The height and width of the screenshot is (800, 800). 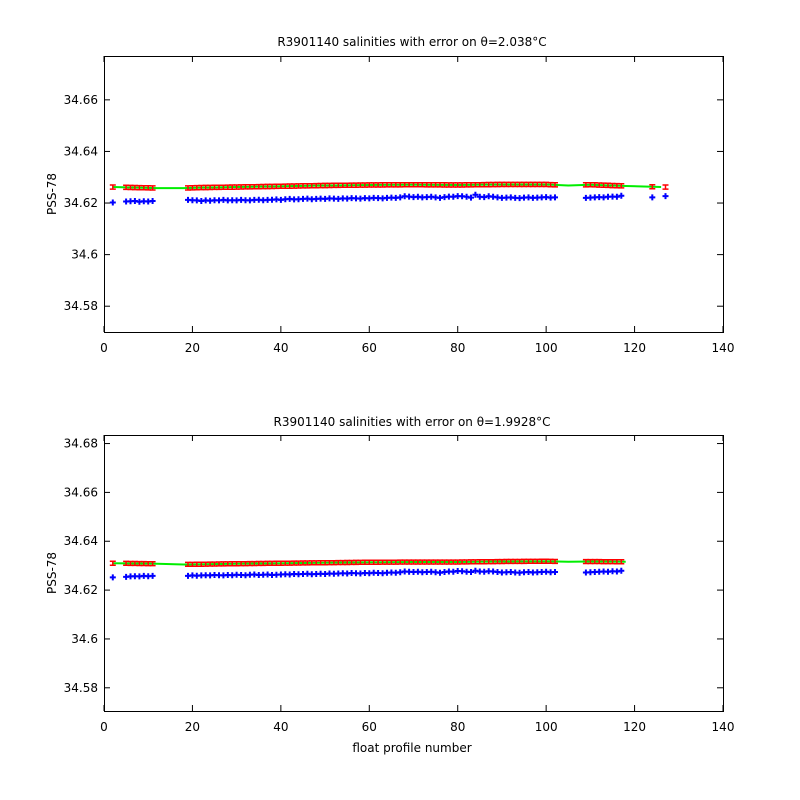 What do you see at coordinates (634, 348) in the screenshot?
I see `plot-top-x-tick-label: 120` at bounding box center [634, 348].